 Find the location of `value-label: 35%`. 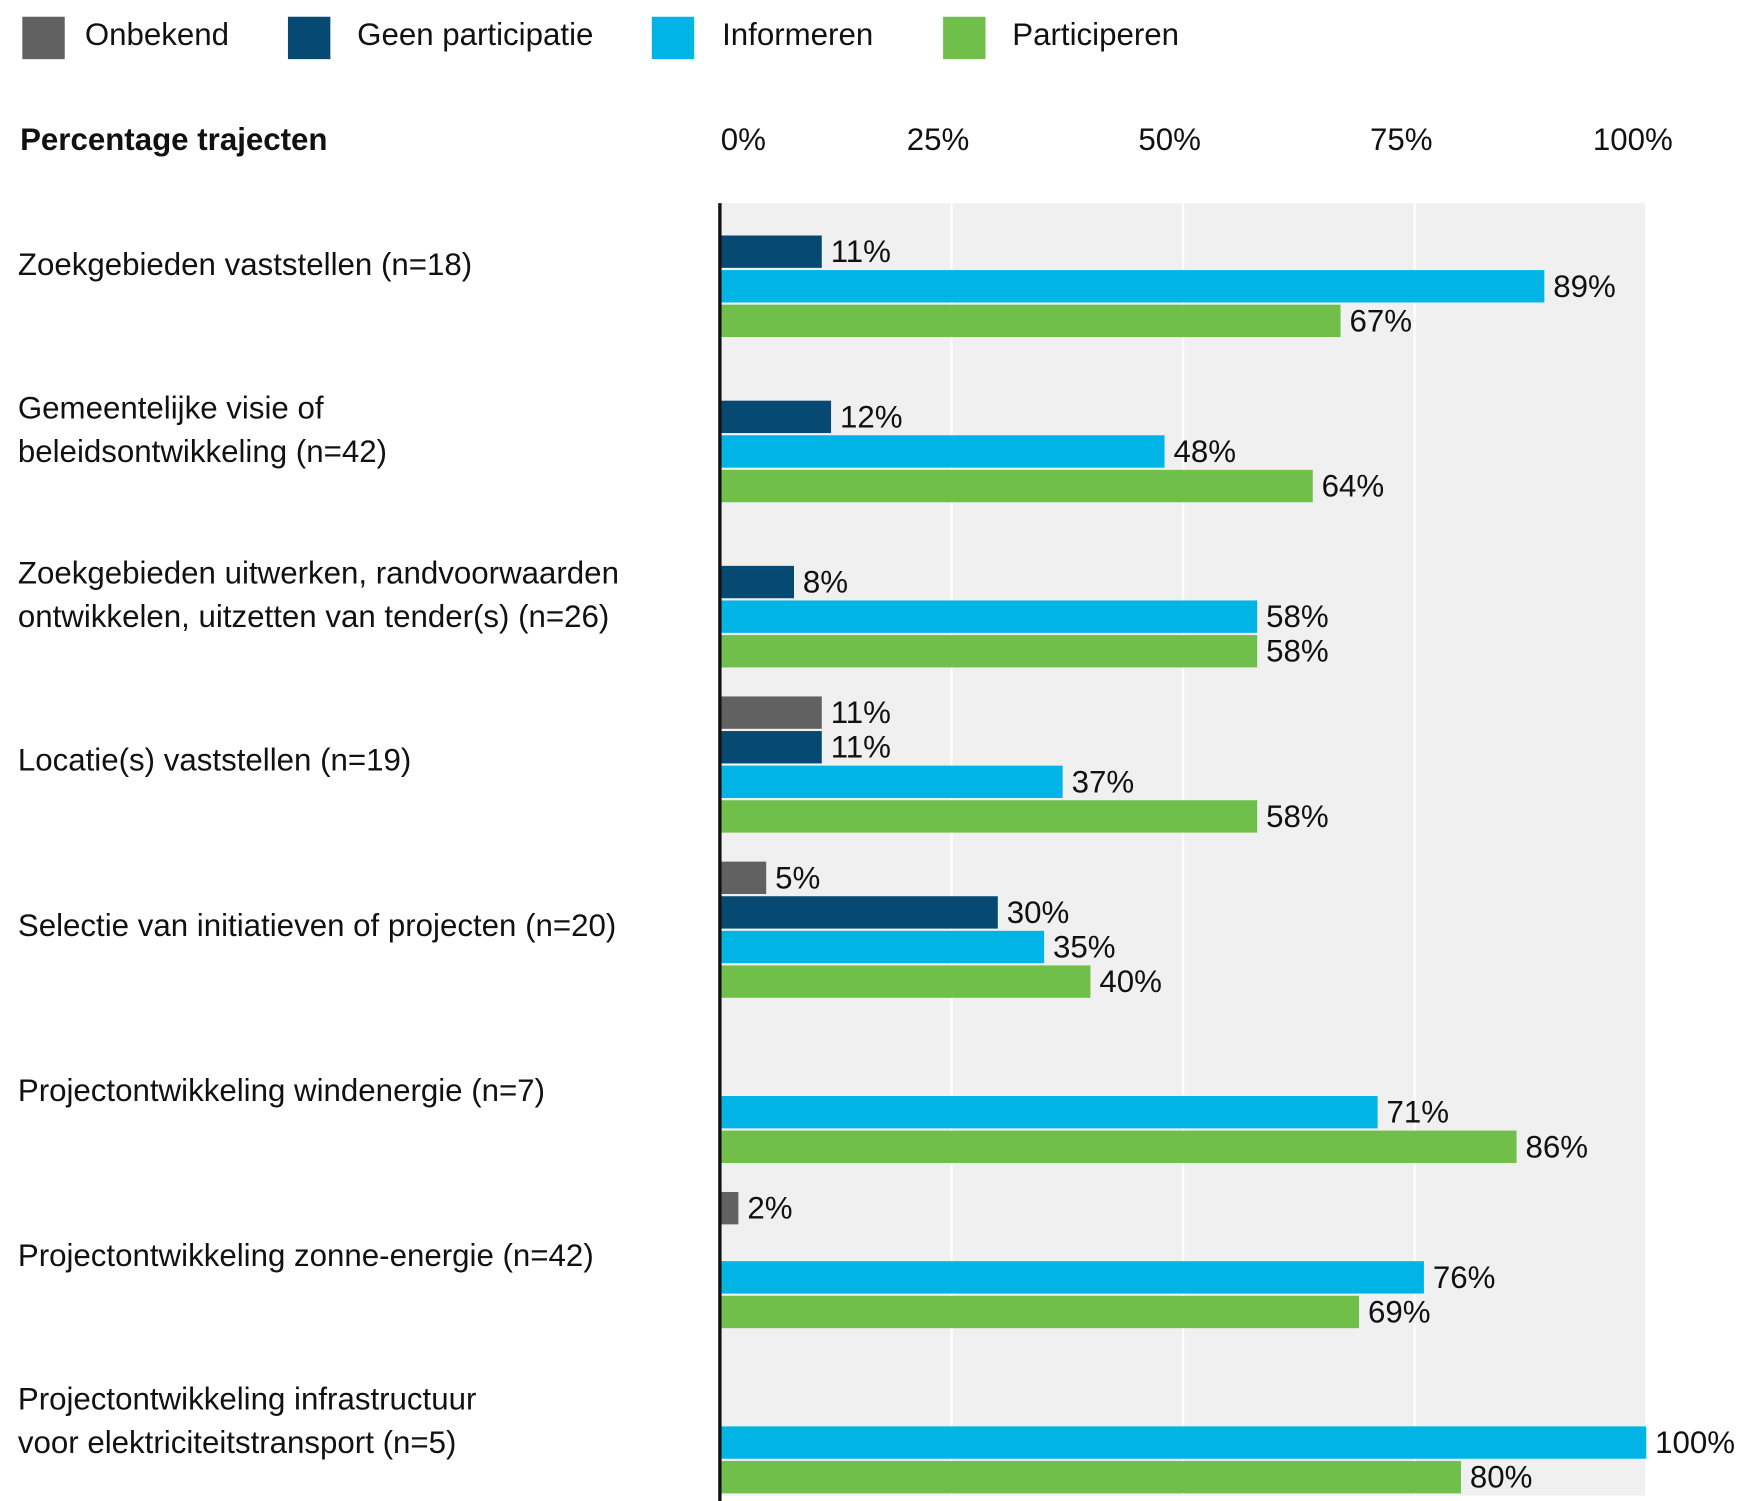

value-label: 35% is located at coordinates (1084, 946).